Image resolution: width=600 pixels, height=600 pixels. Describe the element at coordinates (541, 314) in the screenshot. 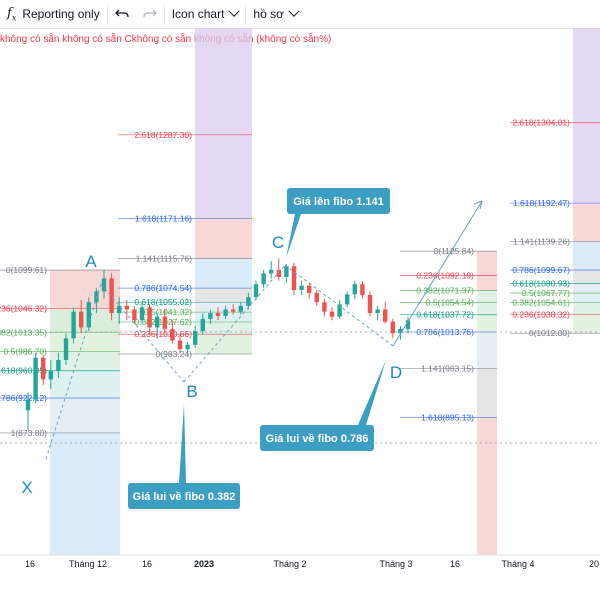

I see `fib-level-label: 0.236(1038.32)` at that location.